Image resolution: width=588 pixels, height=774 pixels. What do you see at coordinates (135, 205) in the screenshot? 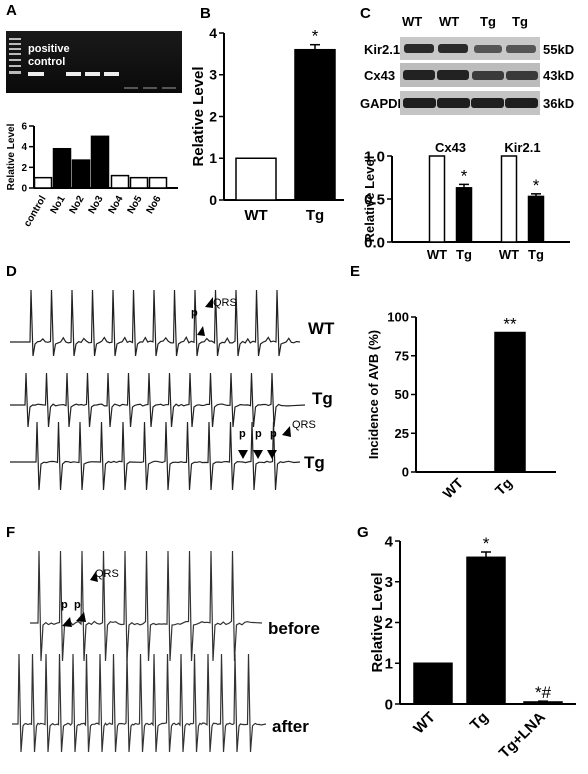
I see `x-tick-label: No5` at bounding box center [135, 205].